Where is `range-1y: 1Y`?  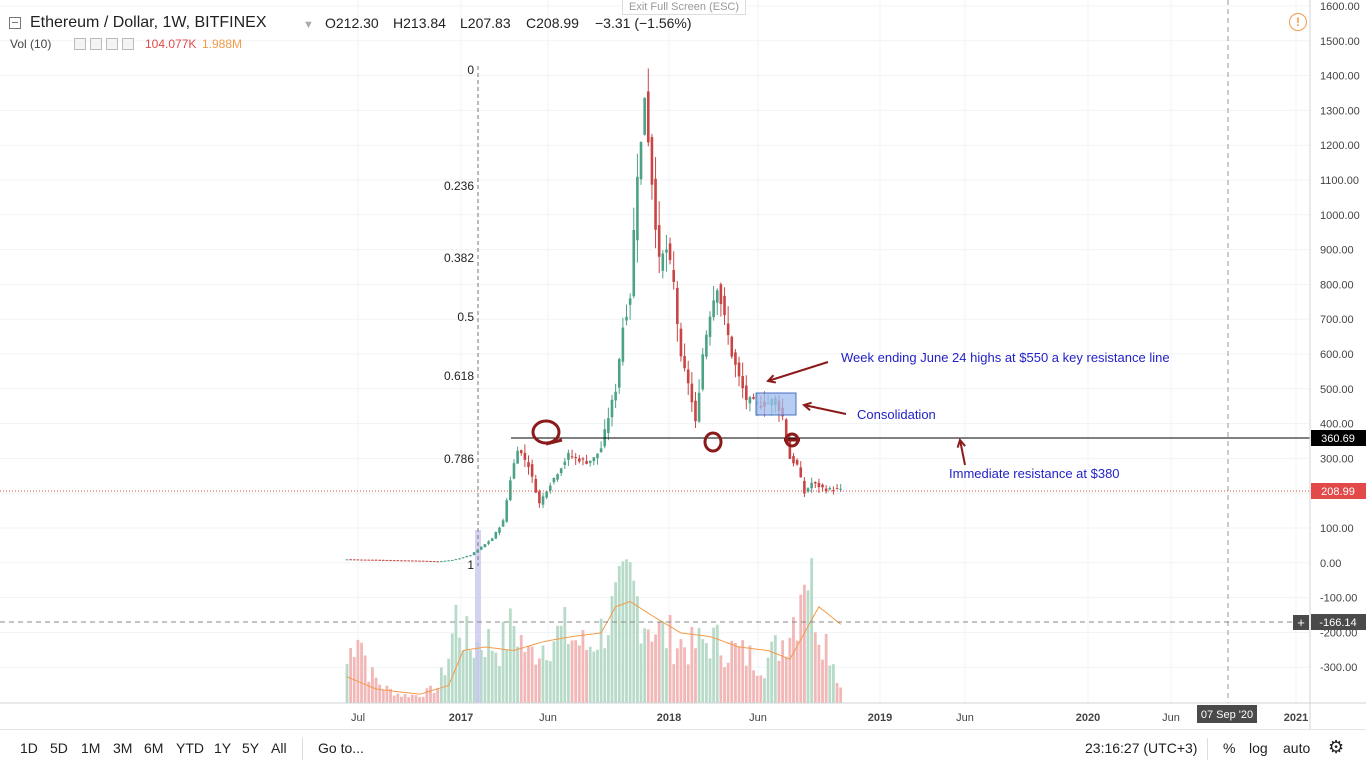
range-1y: 1Y is located at coordinates (223, 748).